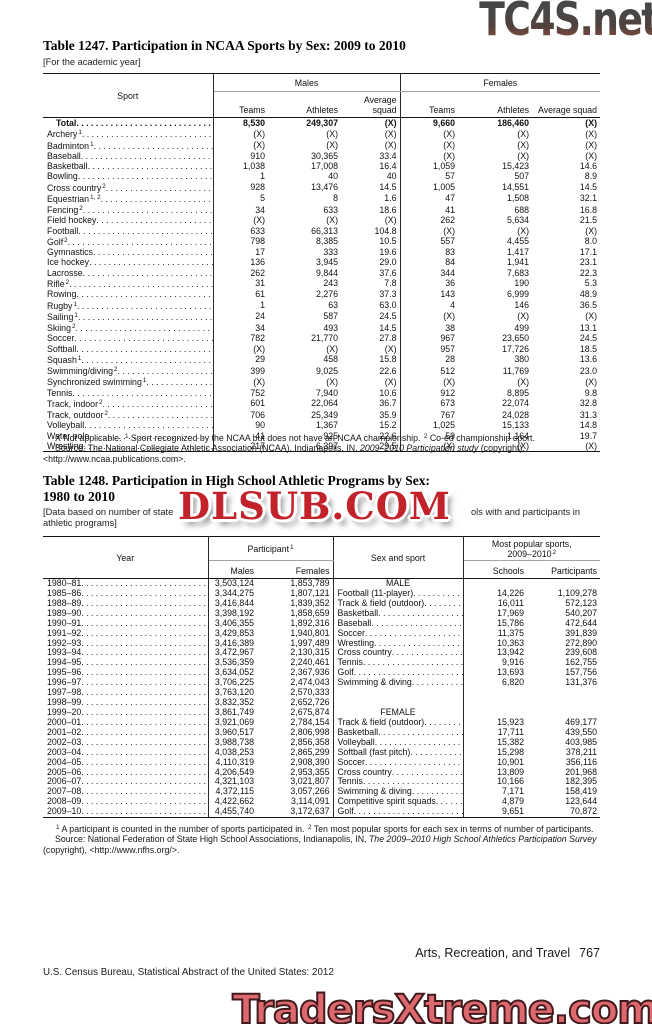 This screenshot has height=1024, width=652. Describe the element at coordinates (92, 62) in the screenshot. I see `table-1247-bracket-note: [For the academic year]` at that location.